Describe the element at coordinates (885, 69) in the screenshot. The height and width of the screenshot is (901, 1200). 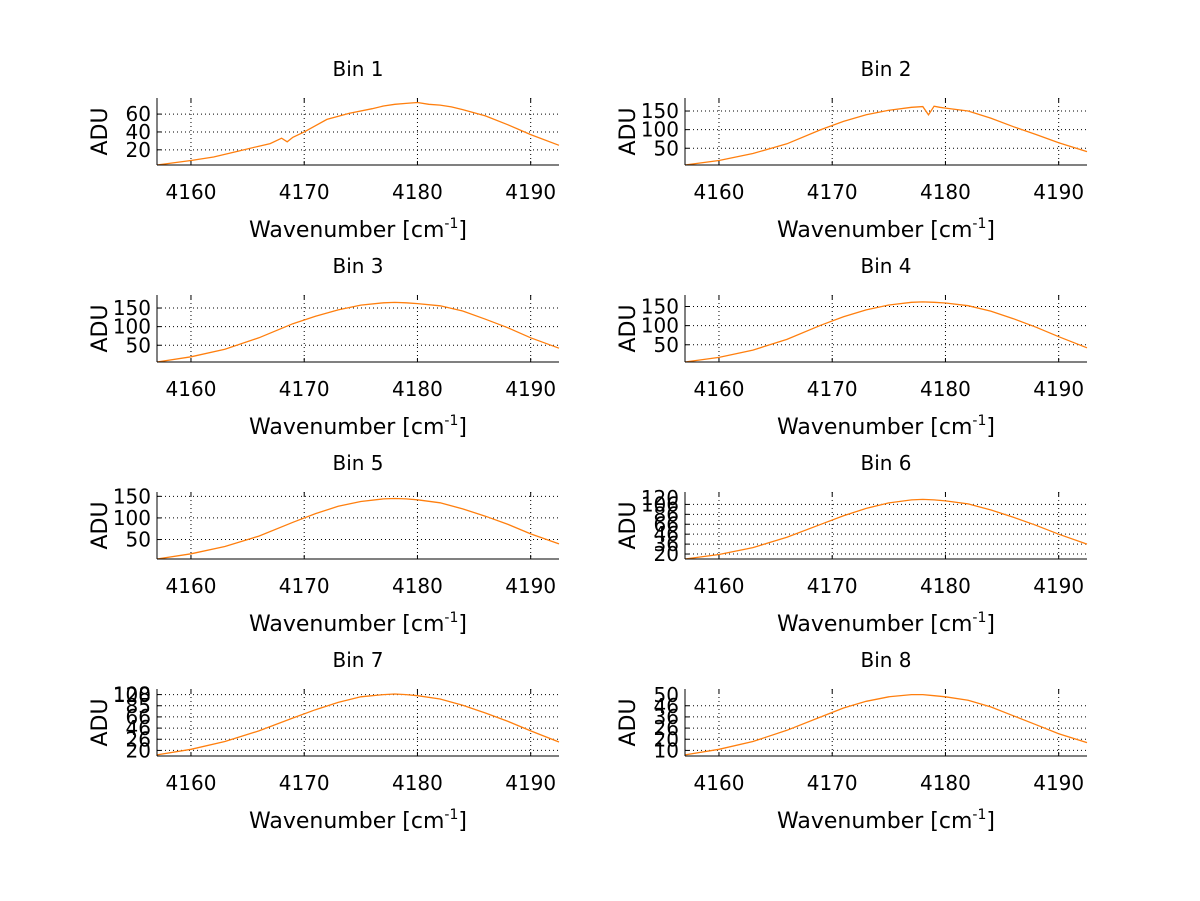
I see `plot-title: Bin 2` at that location.